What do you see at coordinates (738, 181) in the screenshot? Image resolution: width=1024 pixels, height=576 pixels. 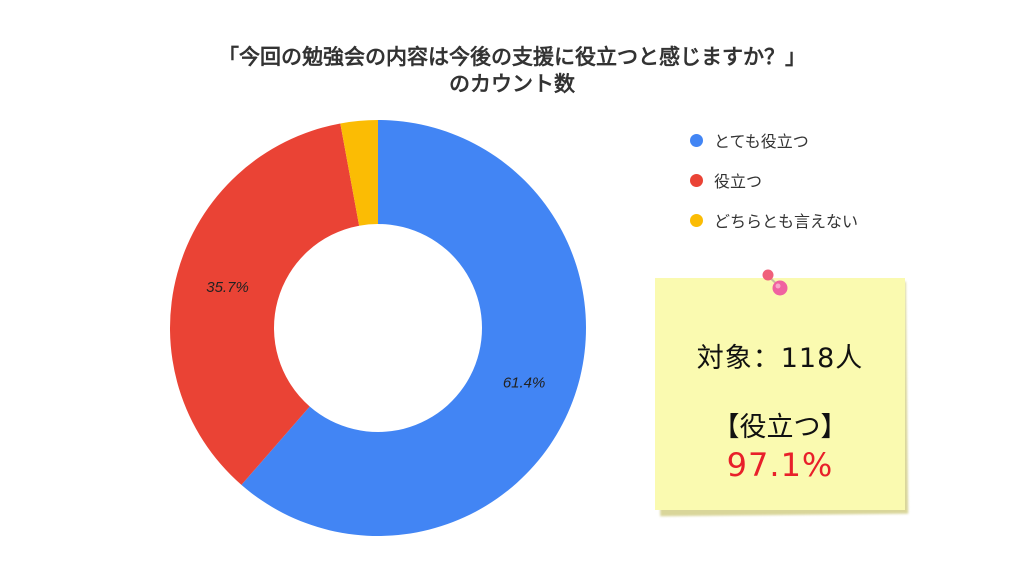 I see `legend-label: 役立つ` at bounding box center [738, 181].